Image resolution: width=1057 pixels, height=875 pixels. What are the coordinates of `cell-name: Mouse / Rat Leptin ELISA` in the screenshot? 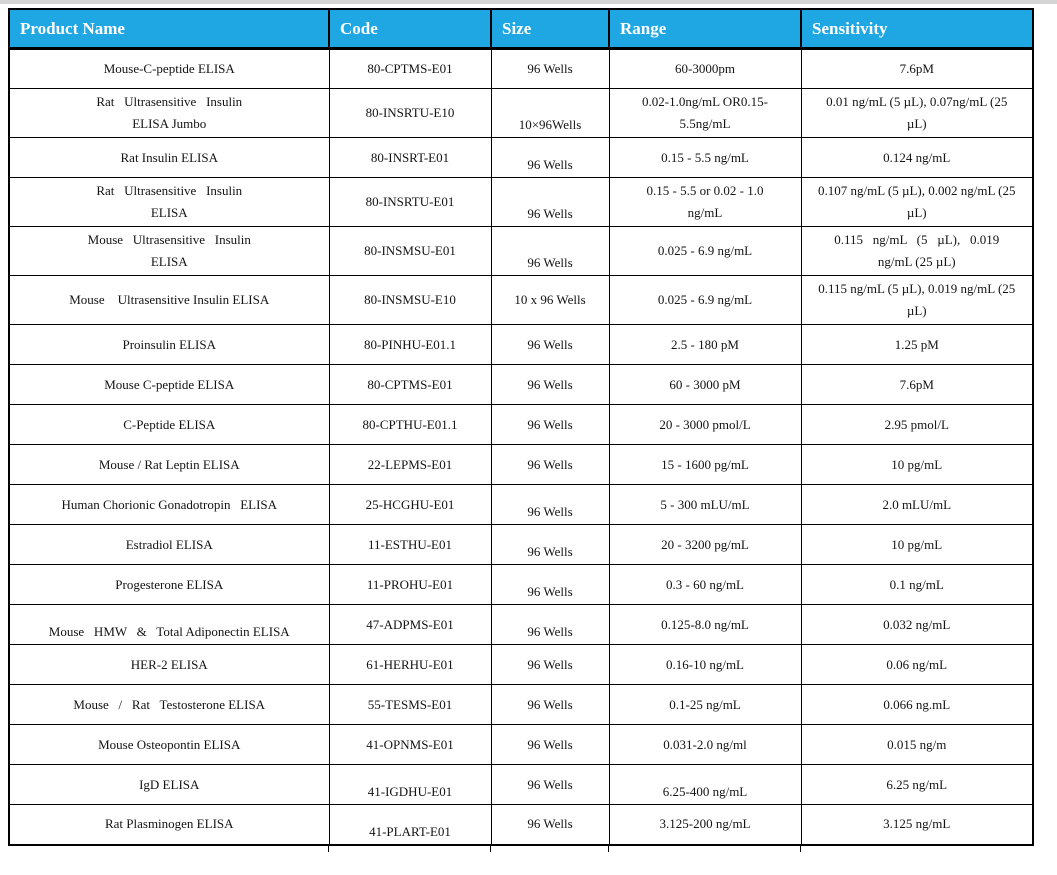 It's located at (169, 464).